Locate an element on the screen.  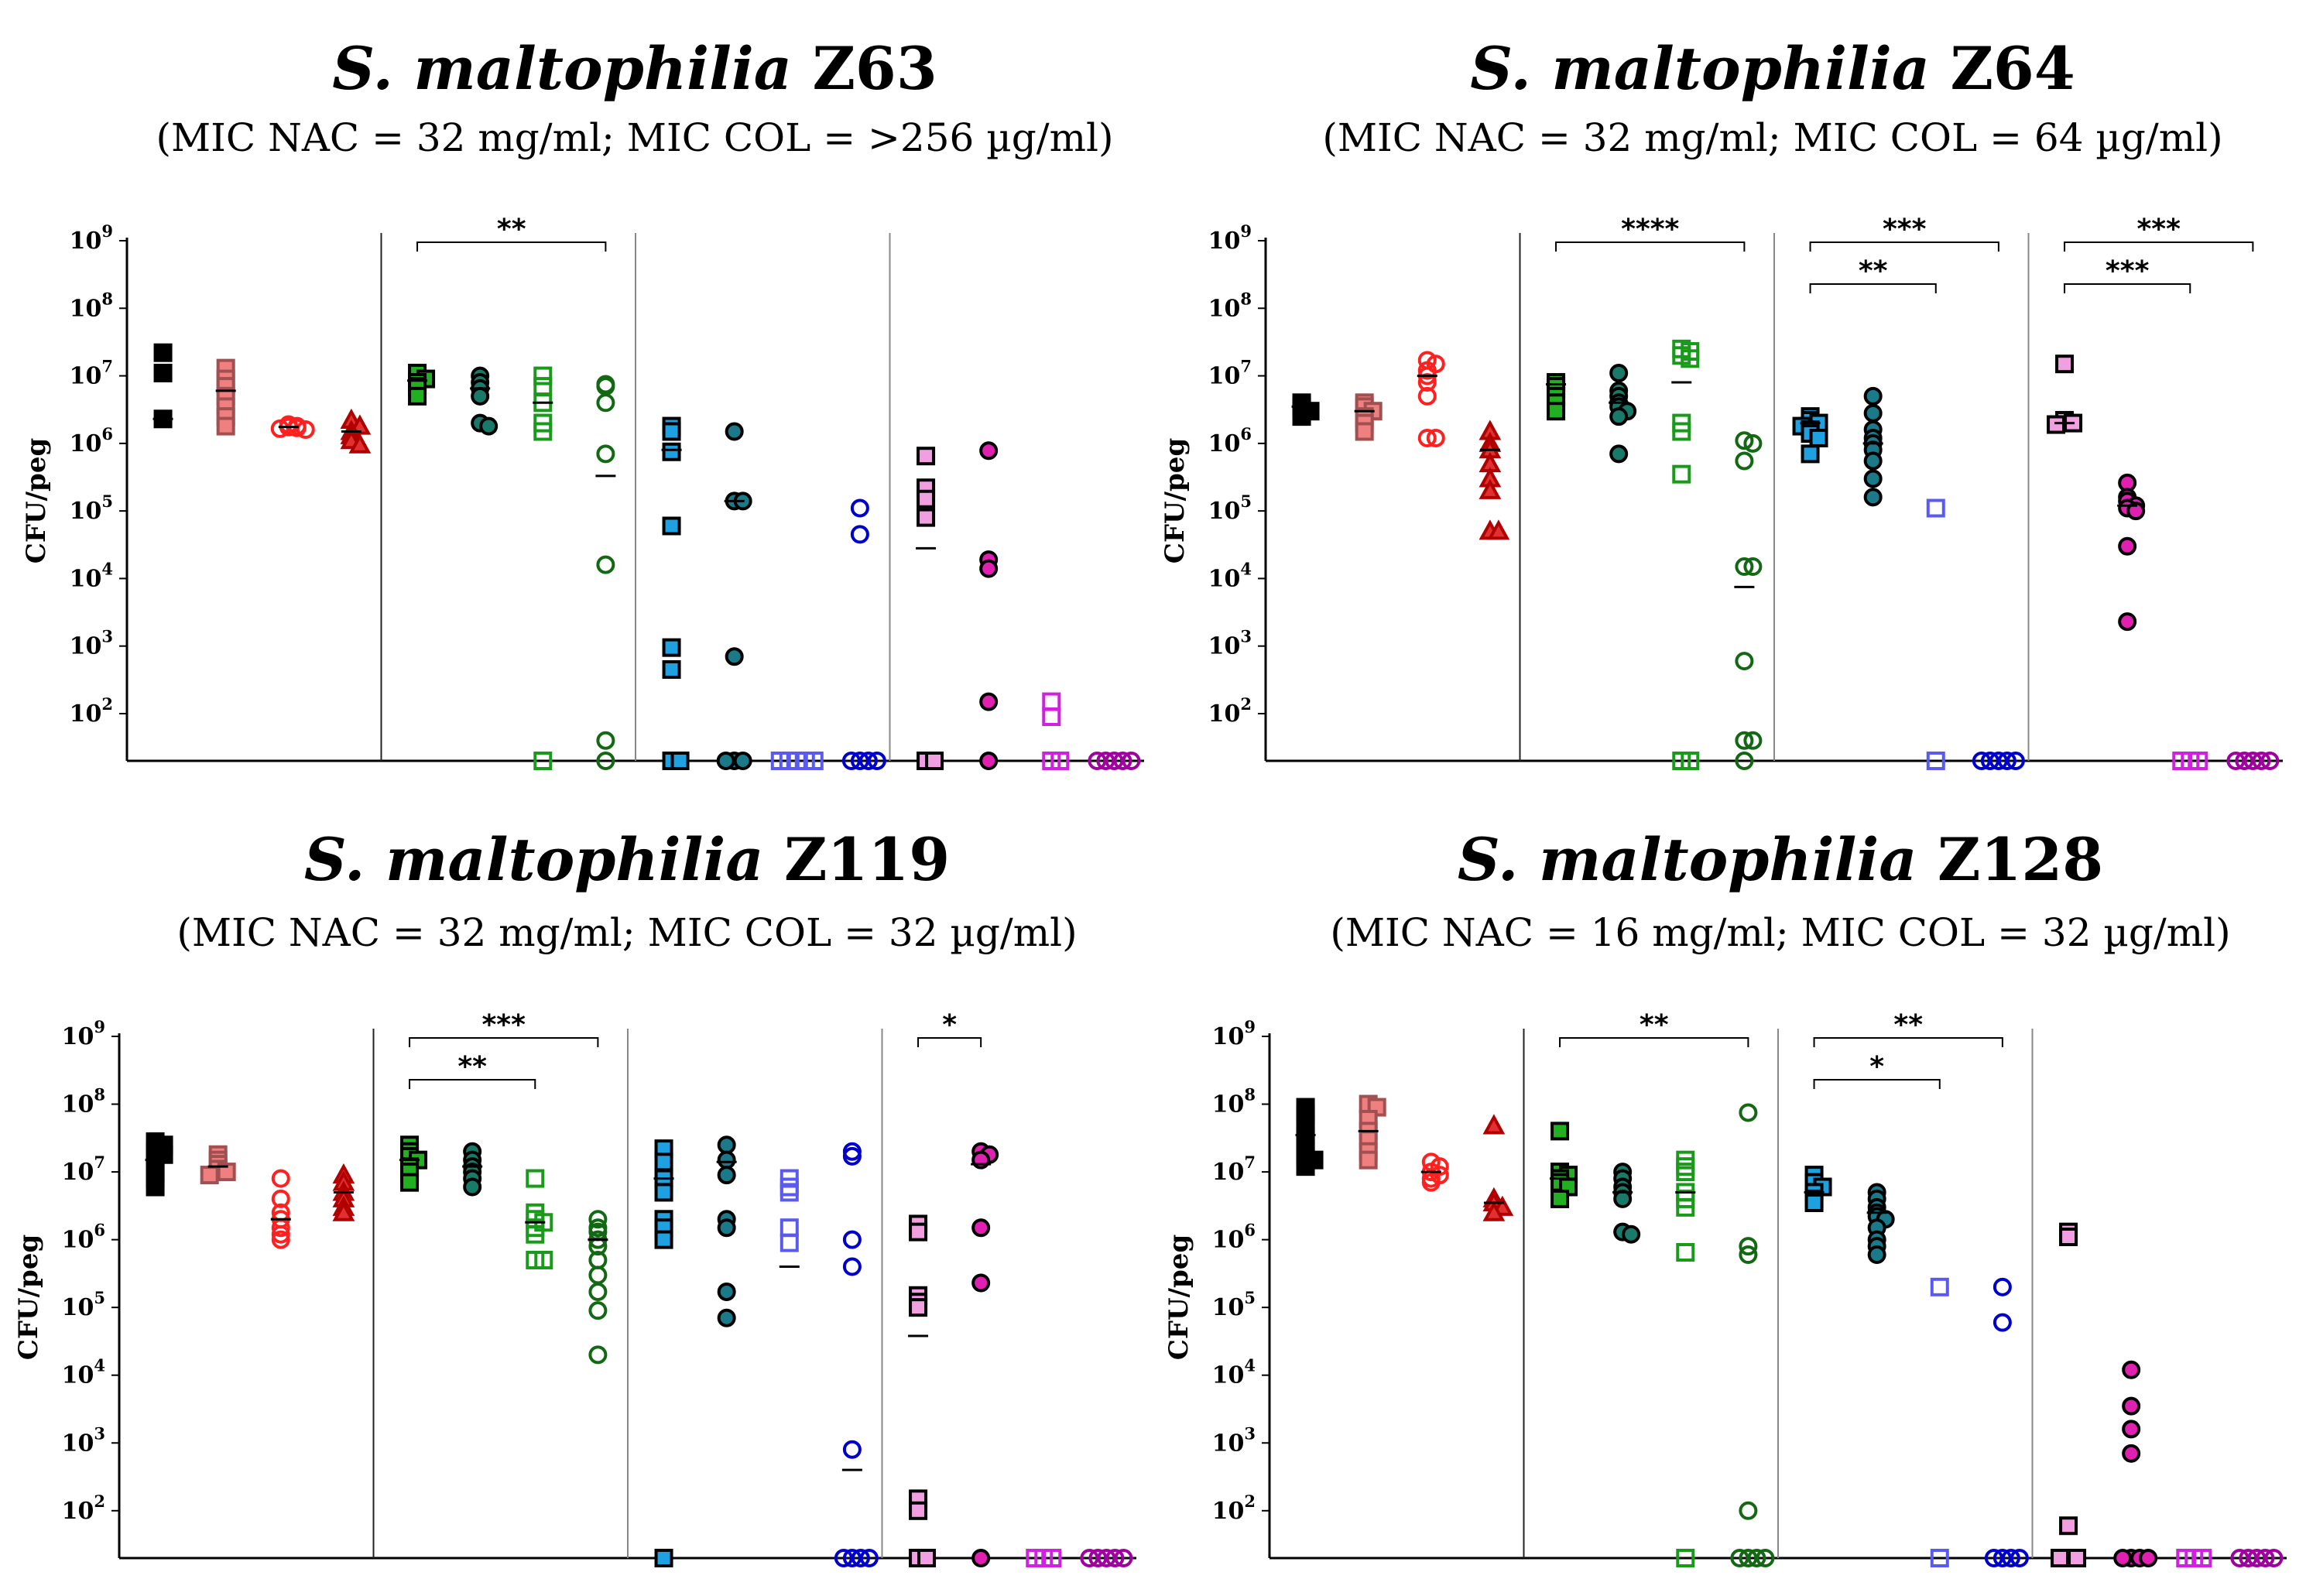
significance-label: **** is located at coordinates (1650, 229).